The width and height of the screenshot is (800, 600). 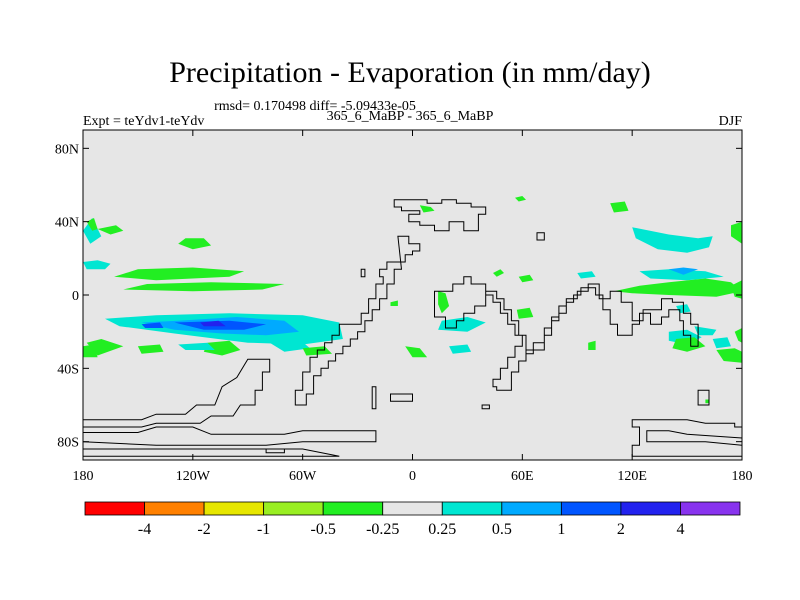 I want to click on colorbar-label-0: -4, so click(x=144, y=529).